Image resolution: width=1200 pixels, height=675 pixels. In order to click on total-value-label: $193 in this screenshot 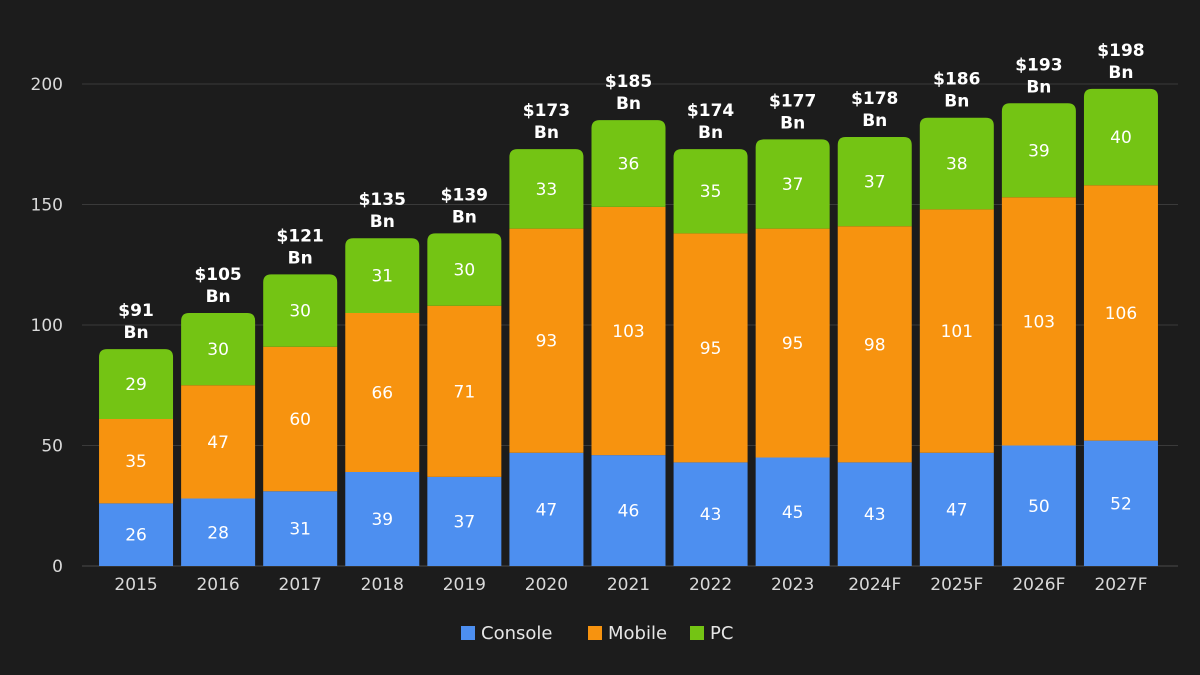, I will do `click(1038, 65)`.